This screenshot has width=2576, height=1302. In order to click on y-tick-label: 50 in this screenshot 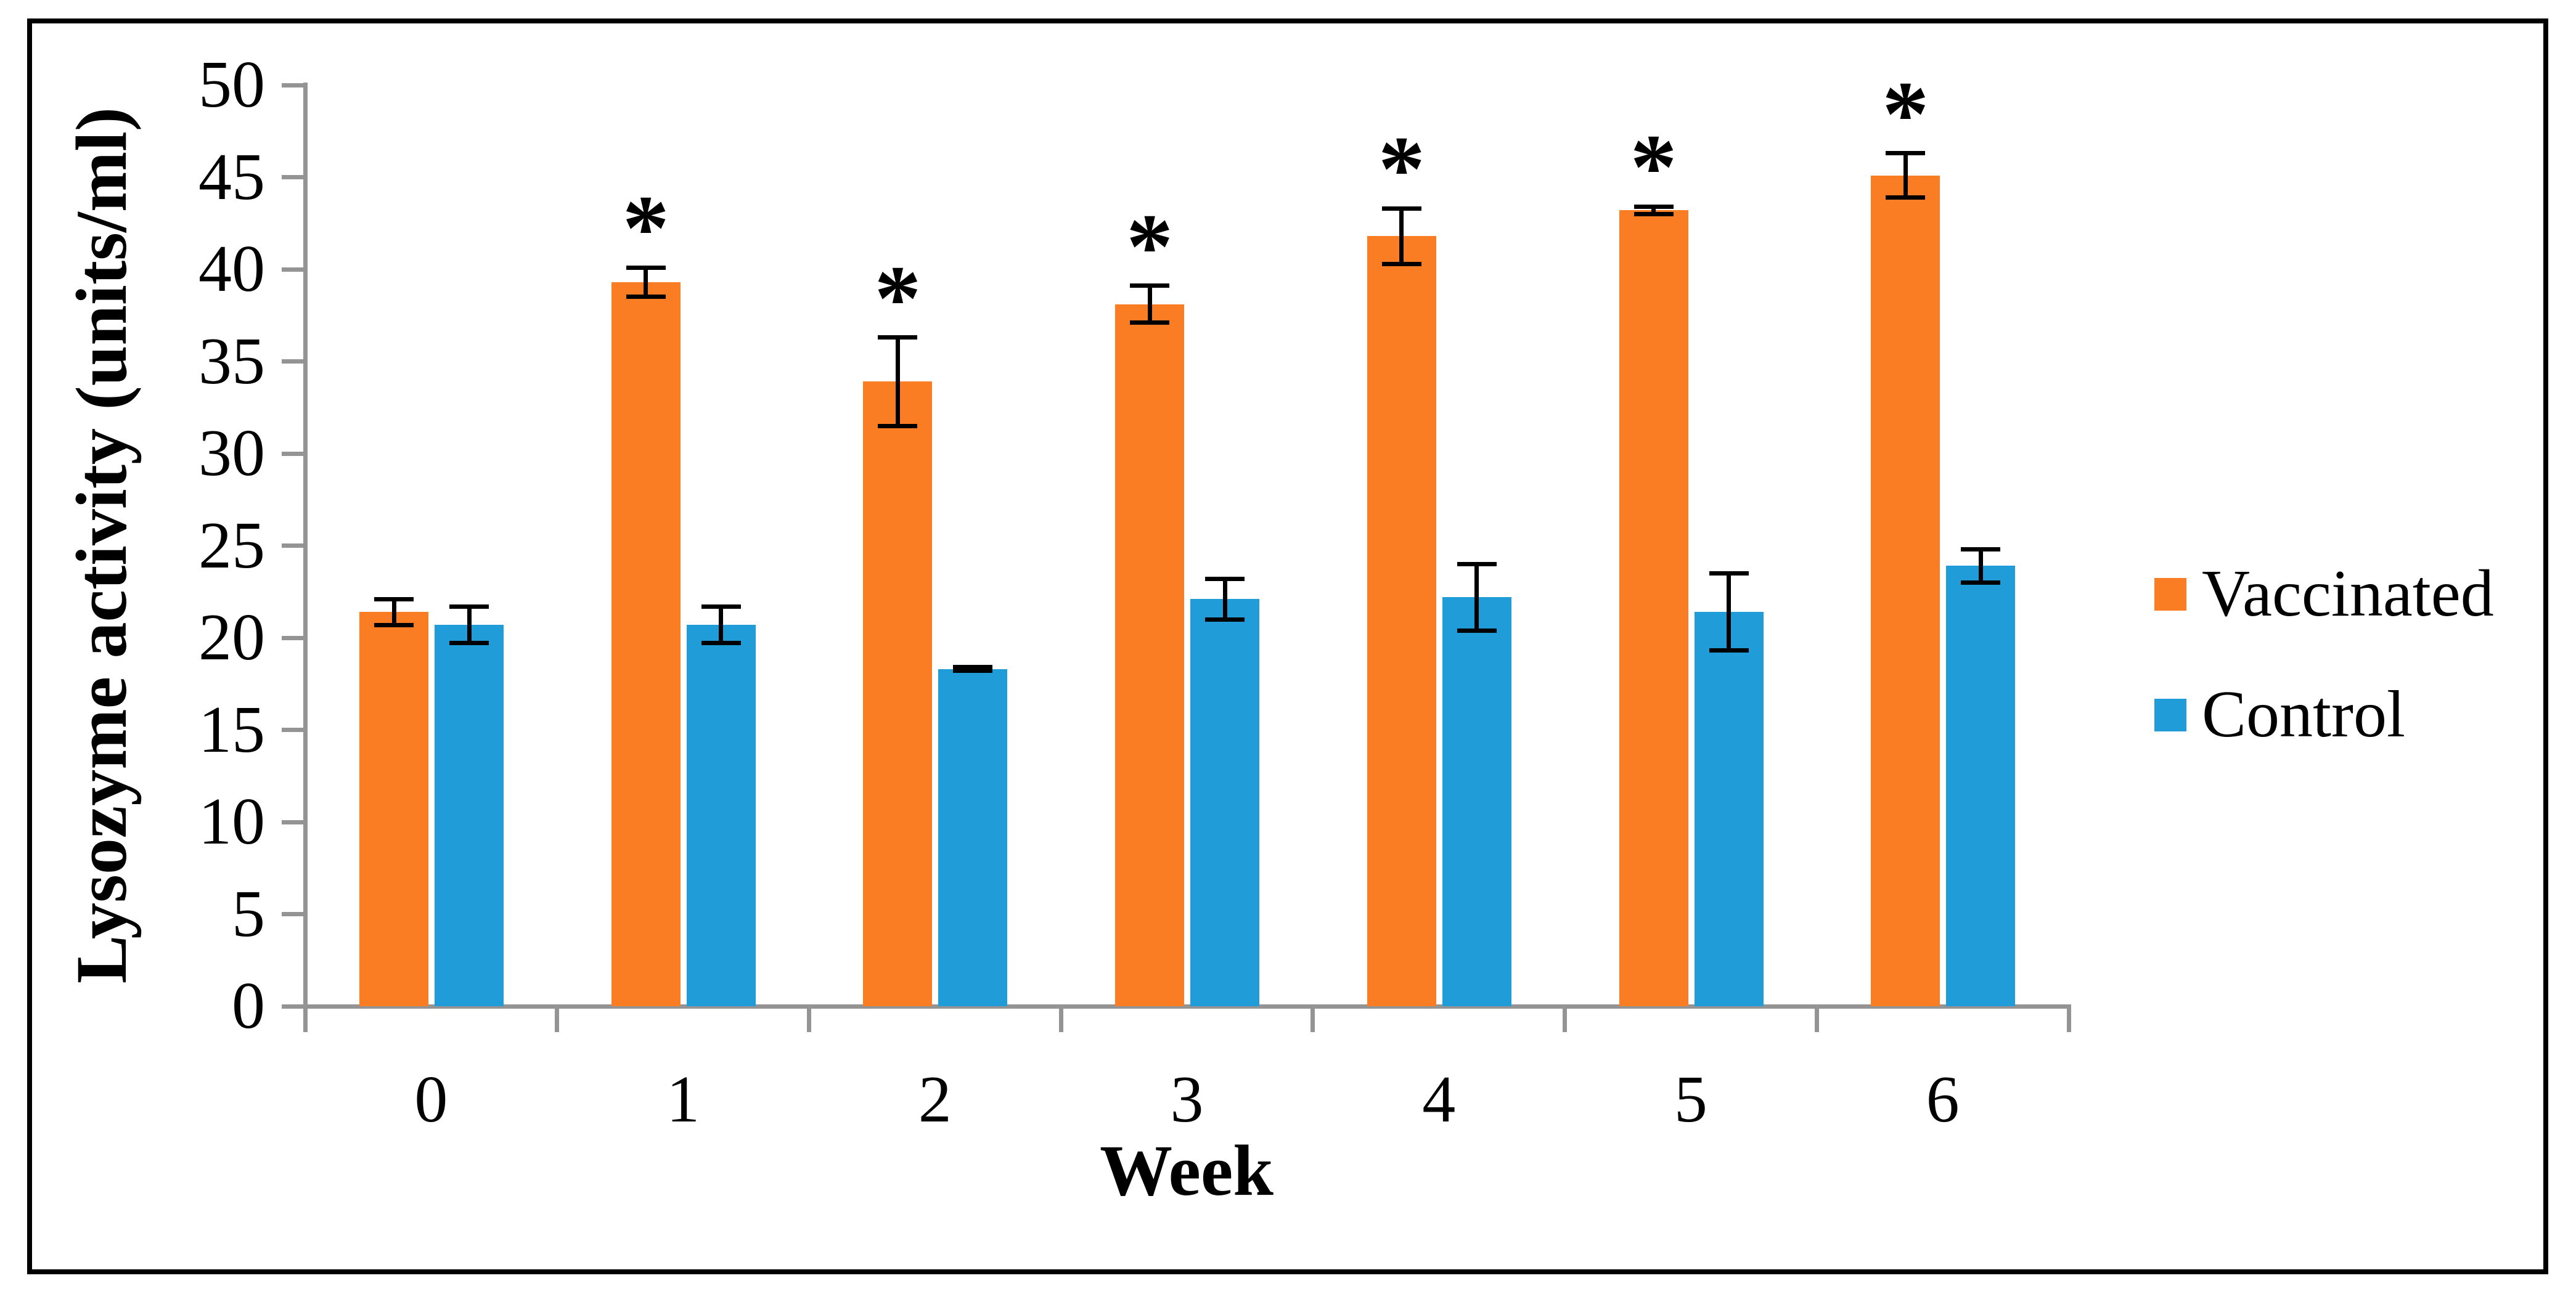, I will do `click(231, 84)`.